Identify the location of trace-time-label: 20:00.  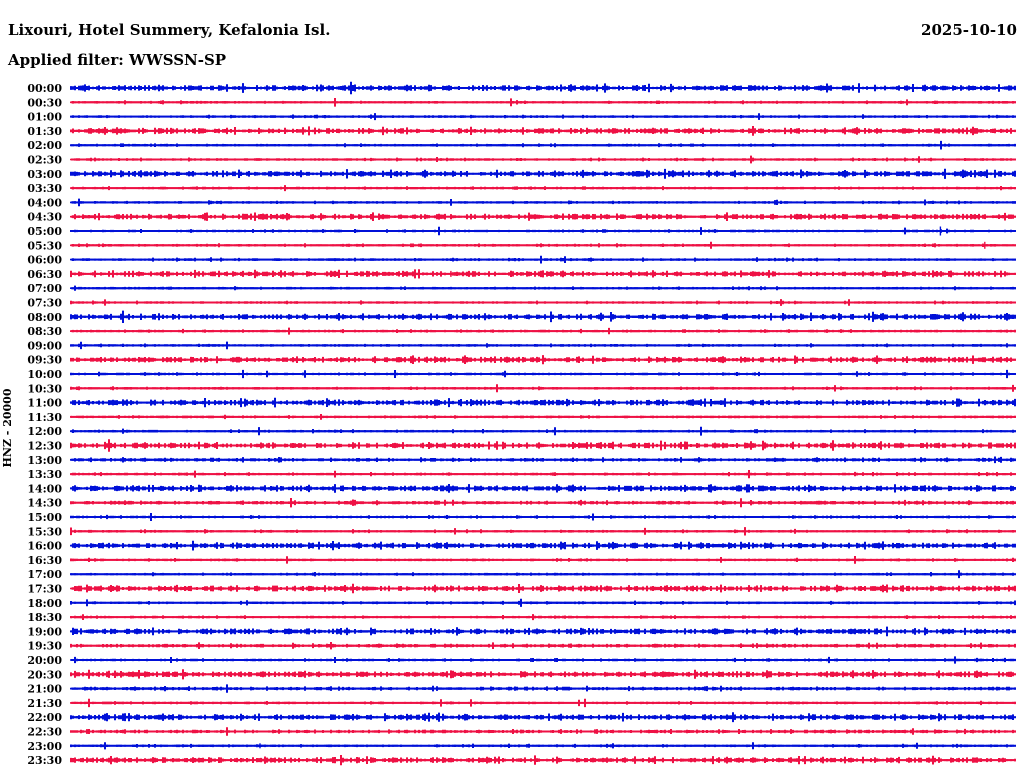
(44, 660).